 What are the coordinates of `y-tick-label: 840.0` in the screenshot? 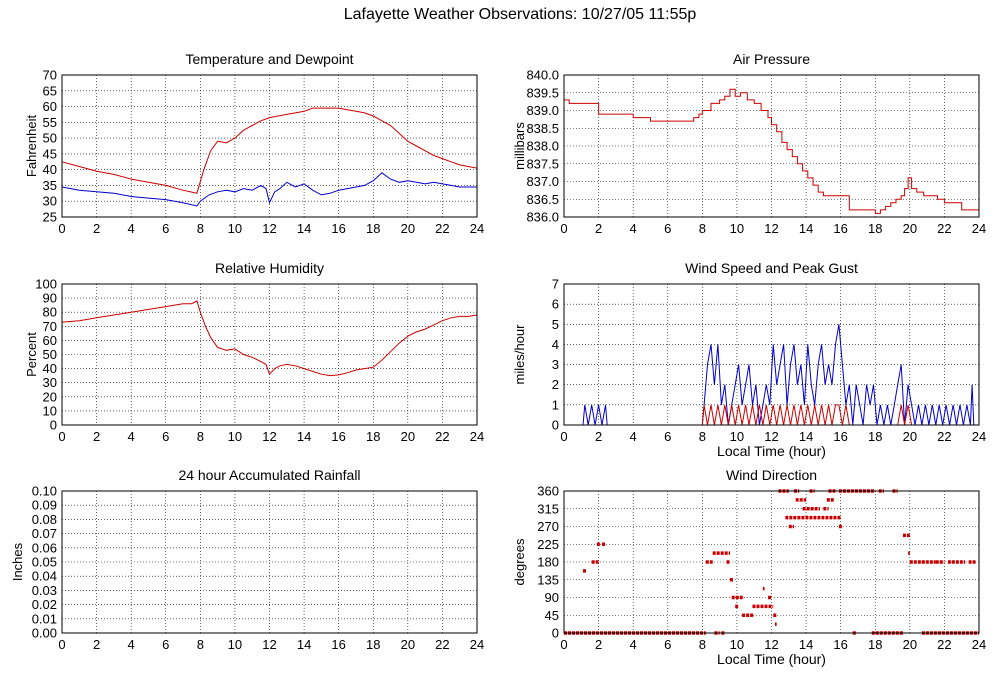 It's located at (542, 75).